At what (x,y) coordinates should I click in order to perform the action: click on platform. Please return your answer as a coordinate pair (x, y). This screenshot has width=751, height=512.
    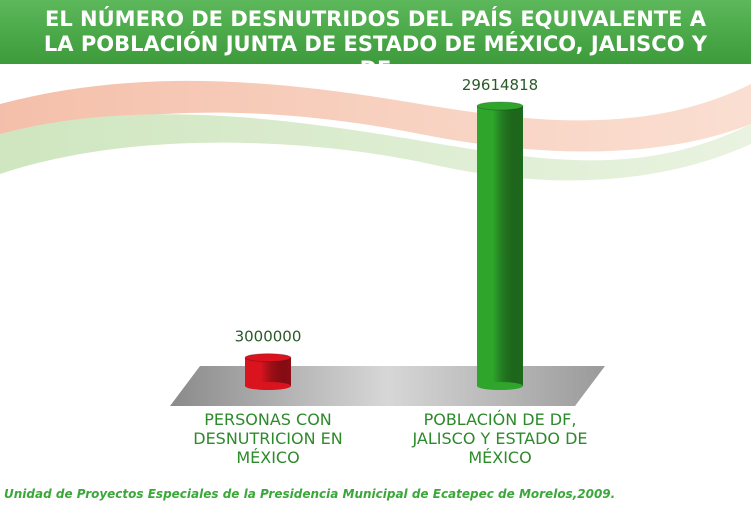
    Looking at the image, I should click on (387, 386).